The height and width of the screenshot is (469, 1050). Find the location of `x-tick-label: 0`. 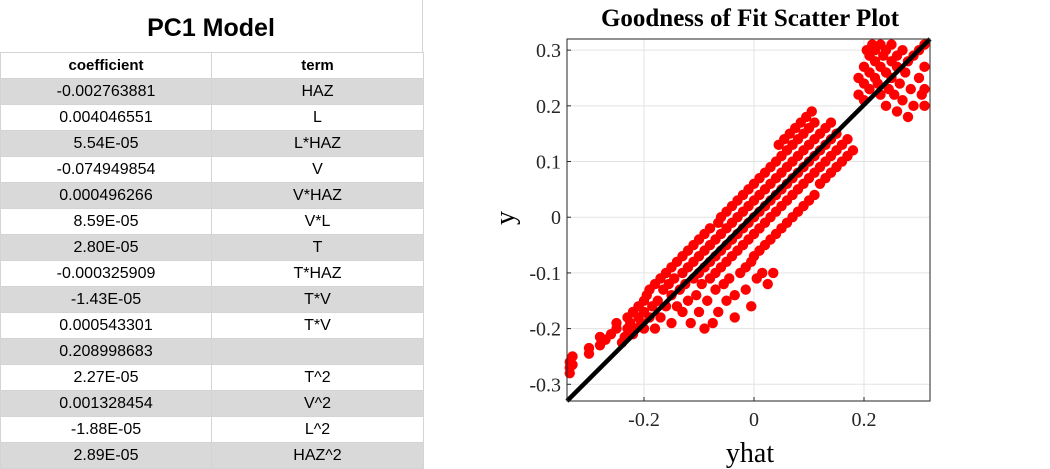

x-tick-label: 0 is located at coordinates (754, 420).